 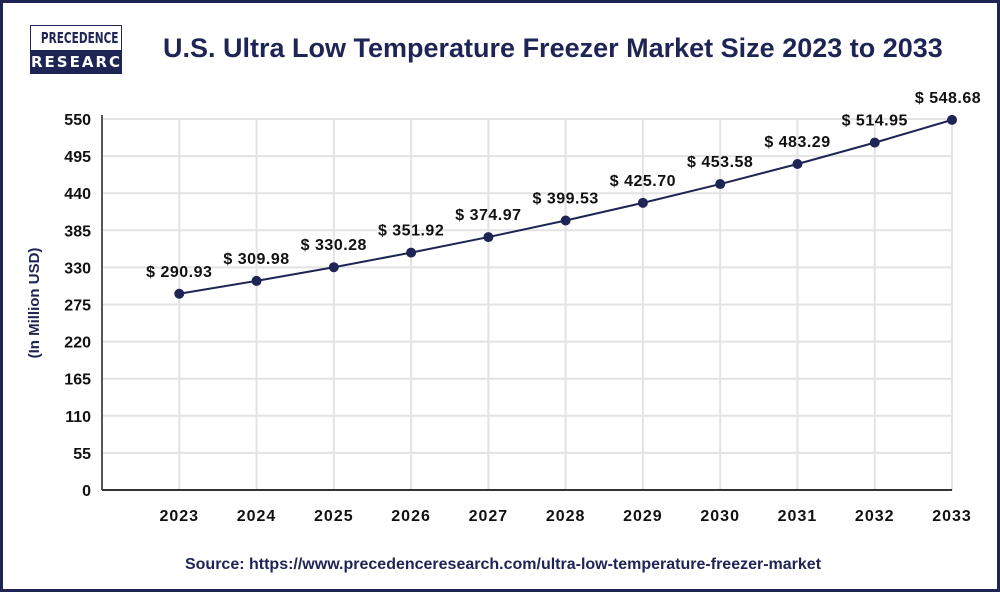 What do you see at coordinates (78, 417) in the screenshot?
I see `y-tick-label: 110` at bounding box center [78, 417].